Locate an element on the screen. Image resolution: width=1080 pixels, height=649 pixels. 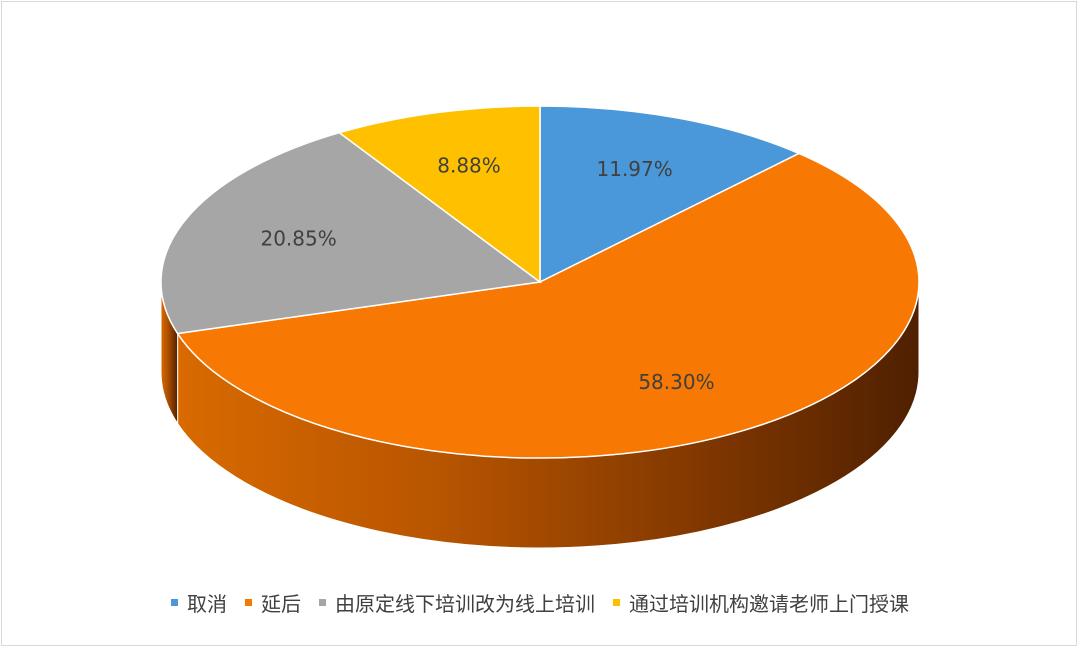
legend: 取消 延后 由原定线下培训改为线上培训 通过培训机构邀请老师上门授课 is located at coordinates (540, 602).